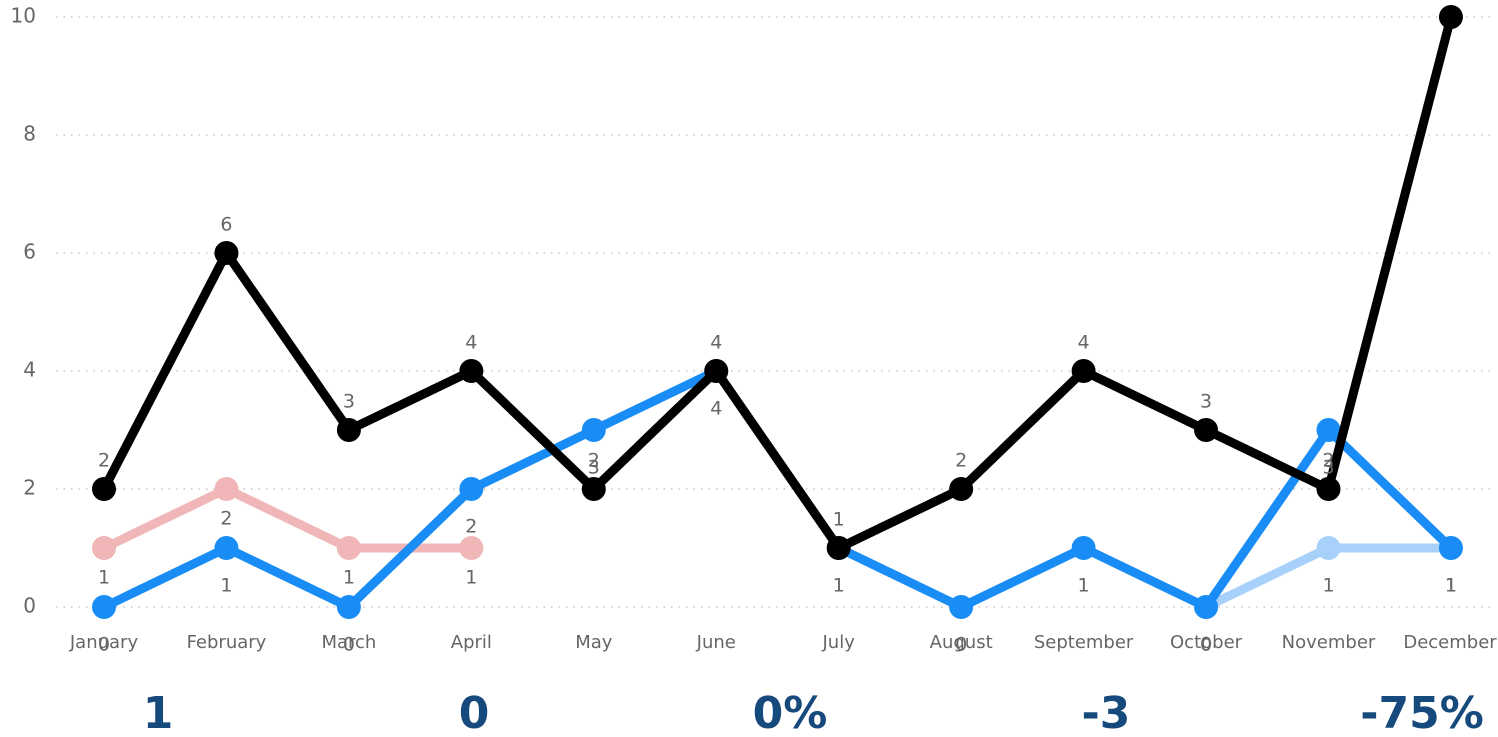 This screenshot has width=1498, height=737. I want to click on kpi-value: -3, so click(1106, 712).